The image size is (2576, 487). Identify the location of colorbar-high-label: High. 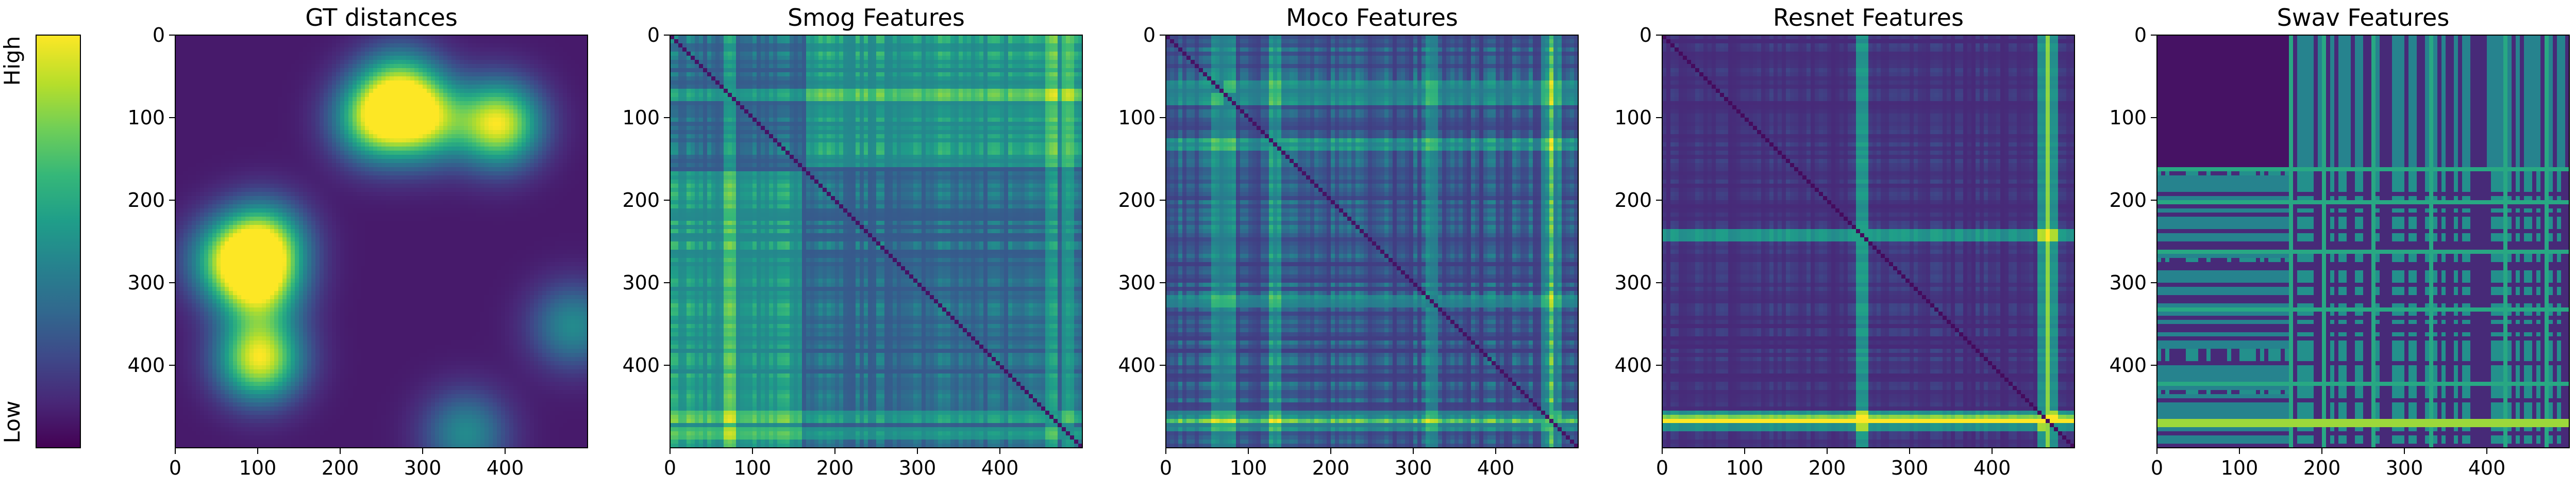
(12, 61).